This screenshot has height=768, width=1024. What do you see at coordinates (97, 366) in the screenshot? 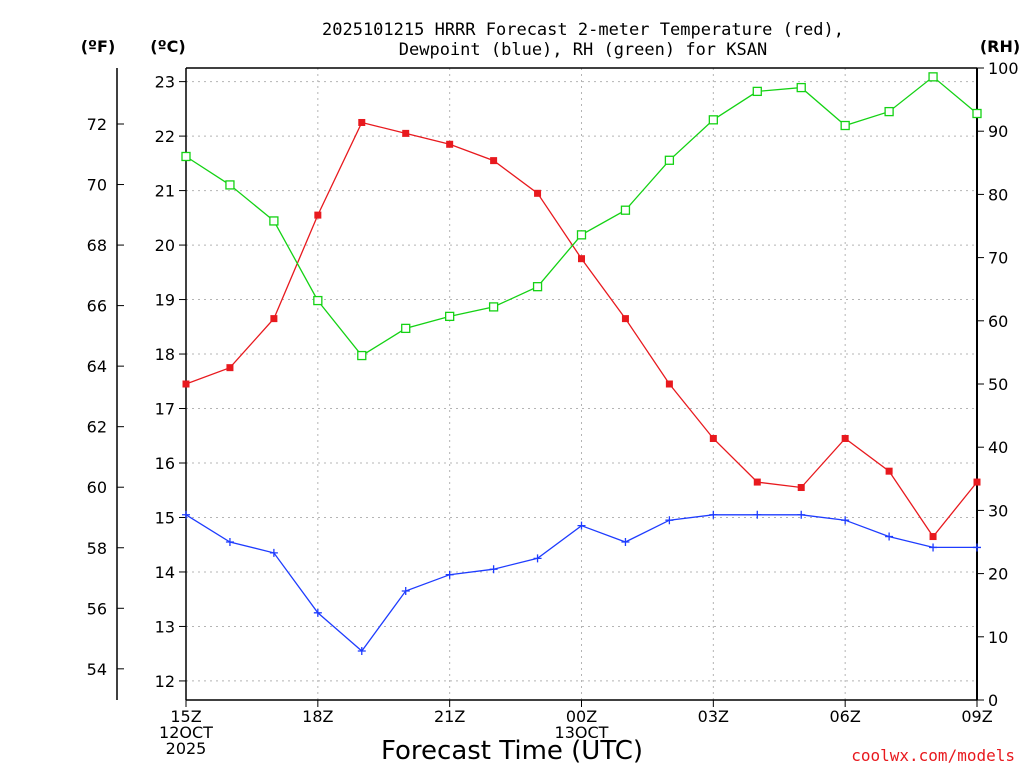
I see `fahrenheit-tick-label: 64` at bounding box center [97, 366].